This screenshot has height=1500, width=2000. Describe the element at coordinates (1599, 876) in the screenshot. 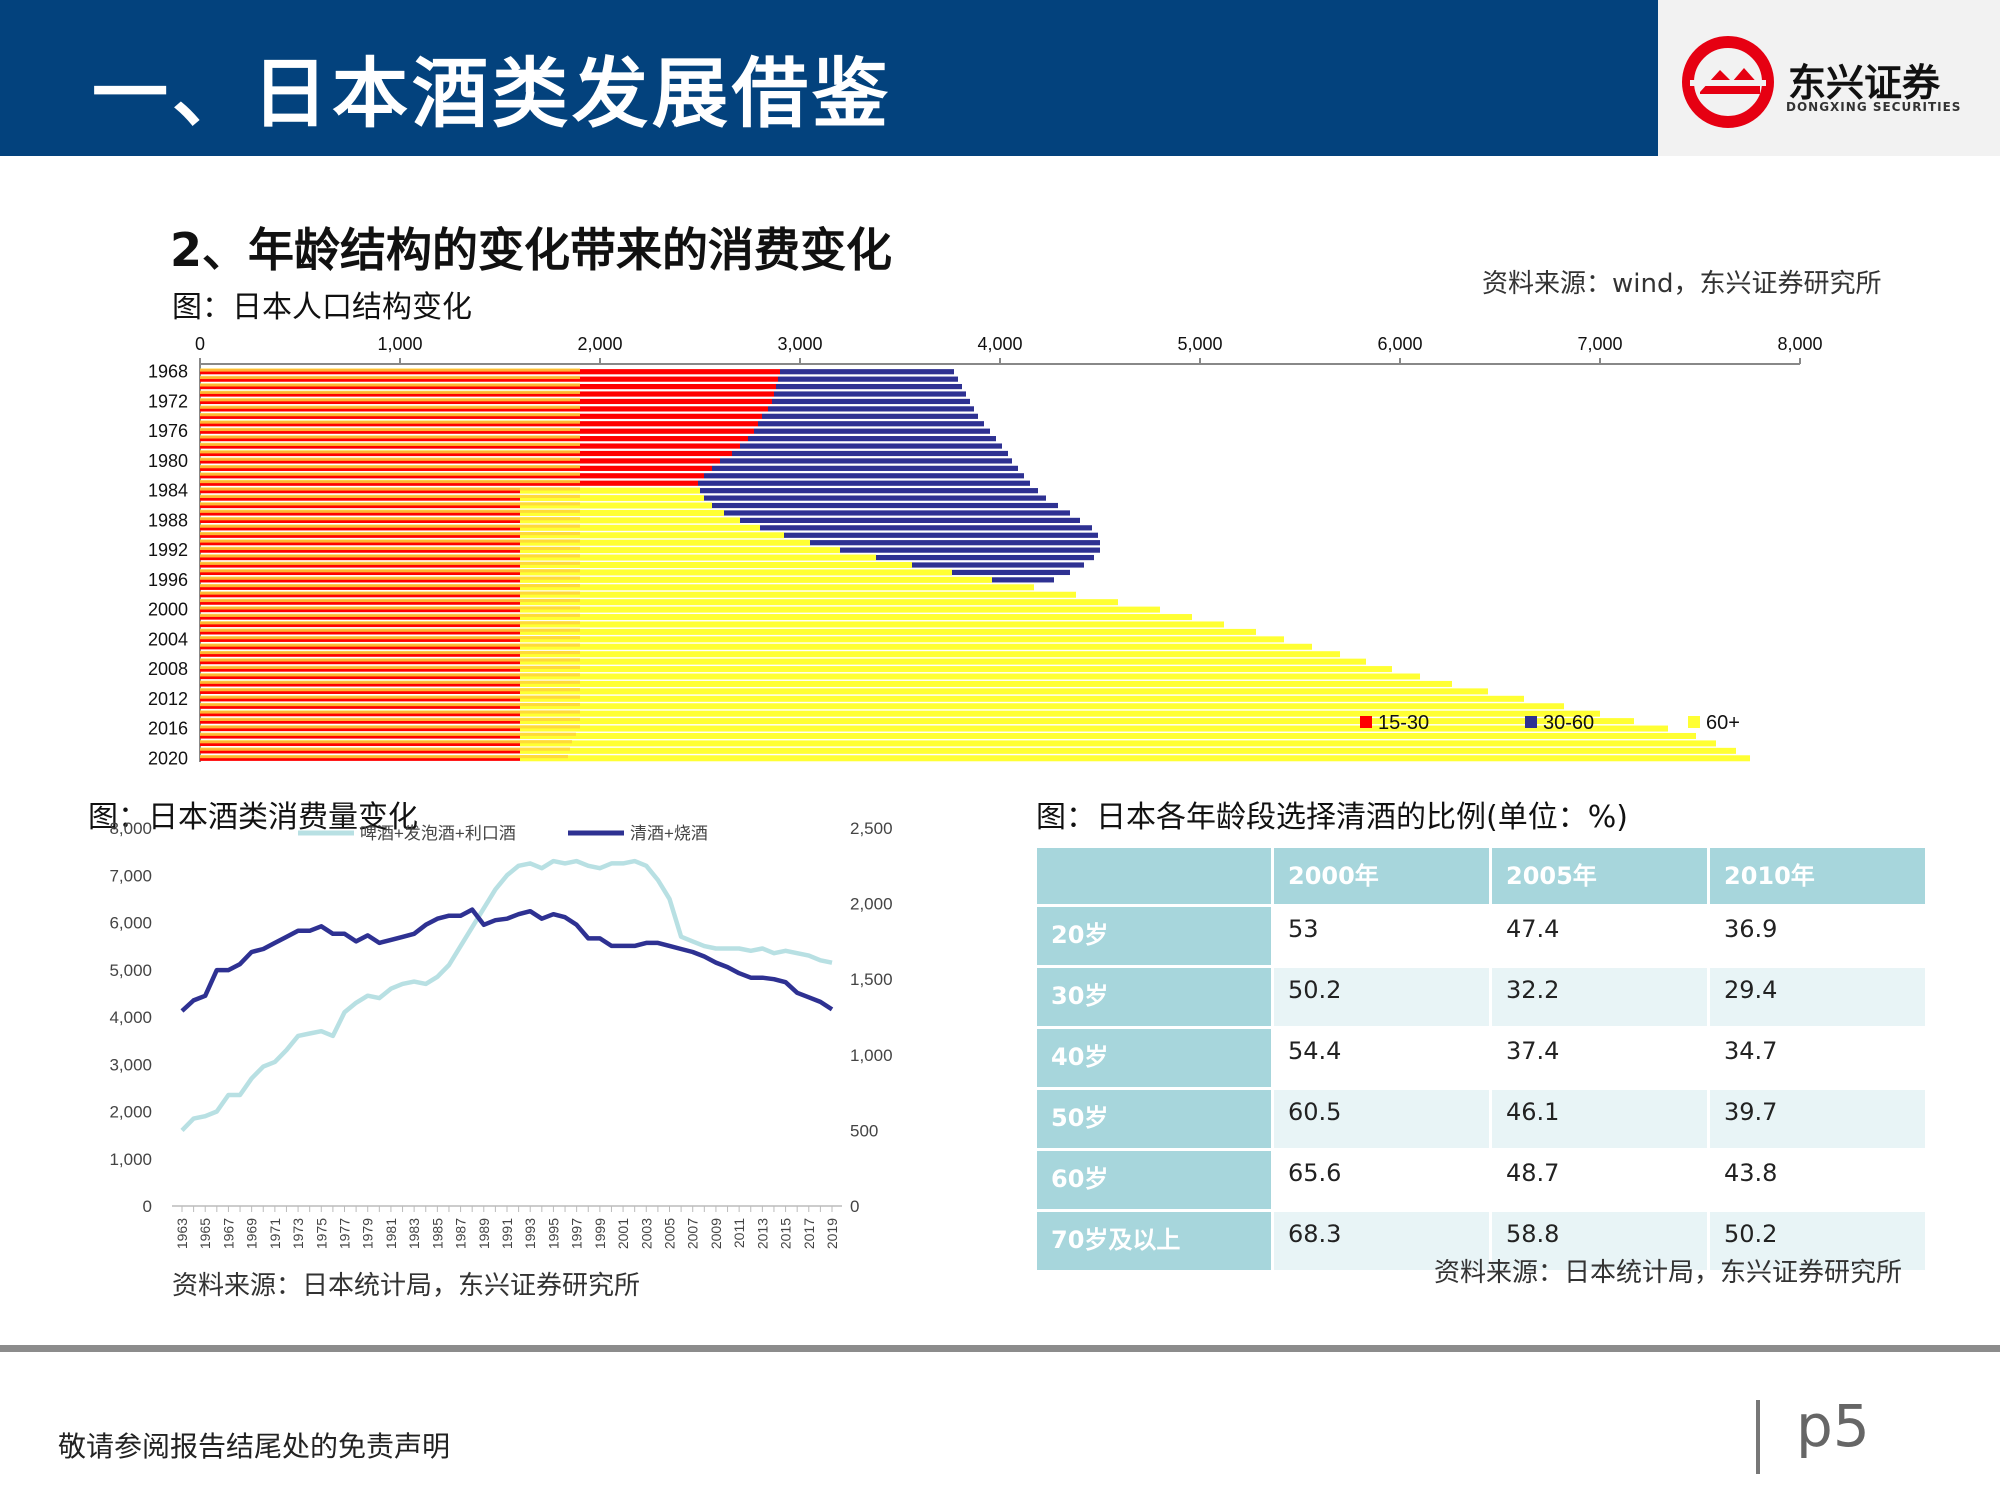

I see `table-header-cell: 2005年` at that location.